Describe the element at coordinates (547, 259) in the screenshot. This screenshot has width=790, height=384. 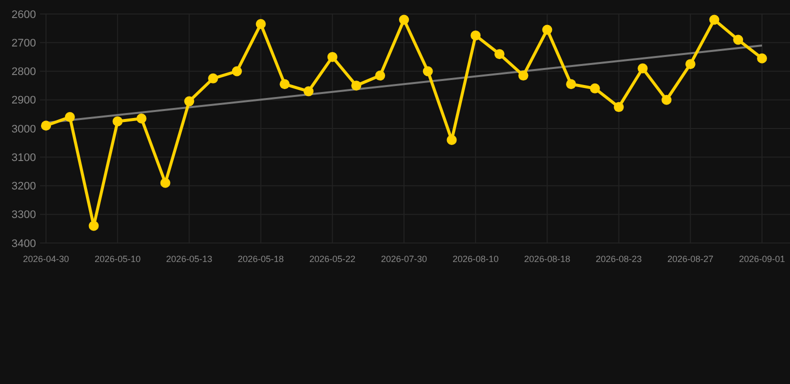
I see `x-tick-label: 2026-08-18` at that location.